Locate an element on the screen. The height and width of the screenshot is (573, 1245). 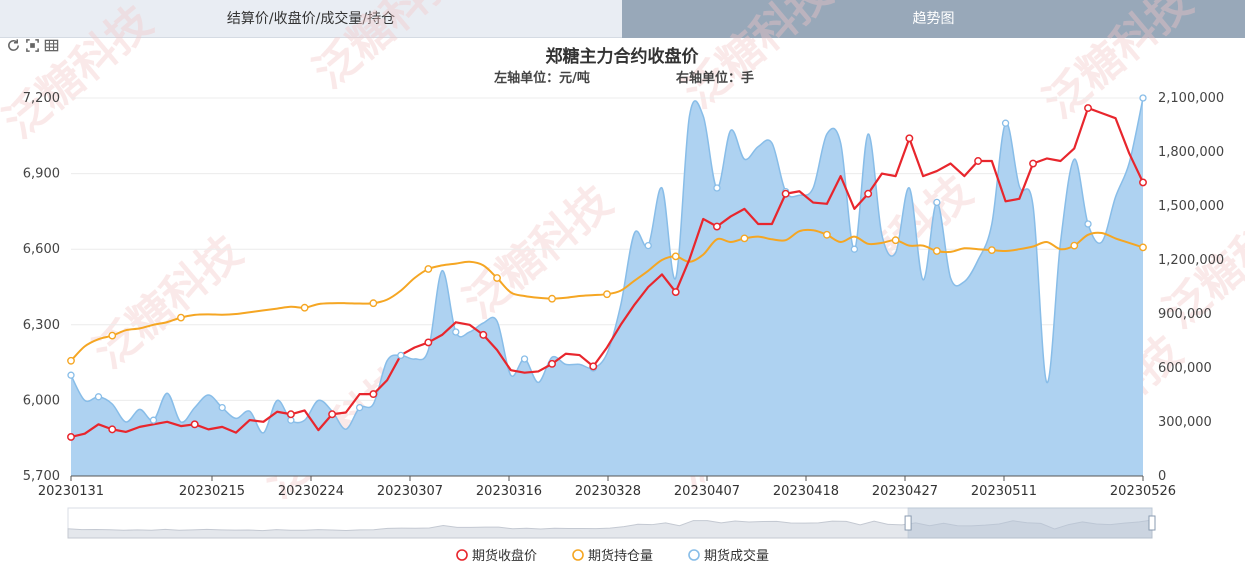
left-axis-unit: 左轴单位：元/吨 is located at coordinates (542, 78).